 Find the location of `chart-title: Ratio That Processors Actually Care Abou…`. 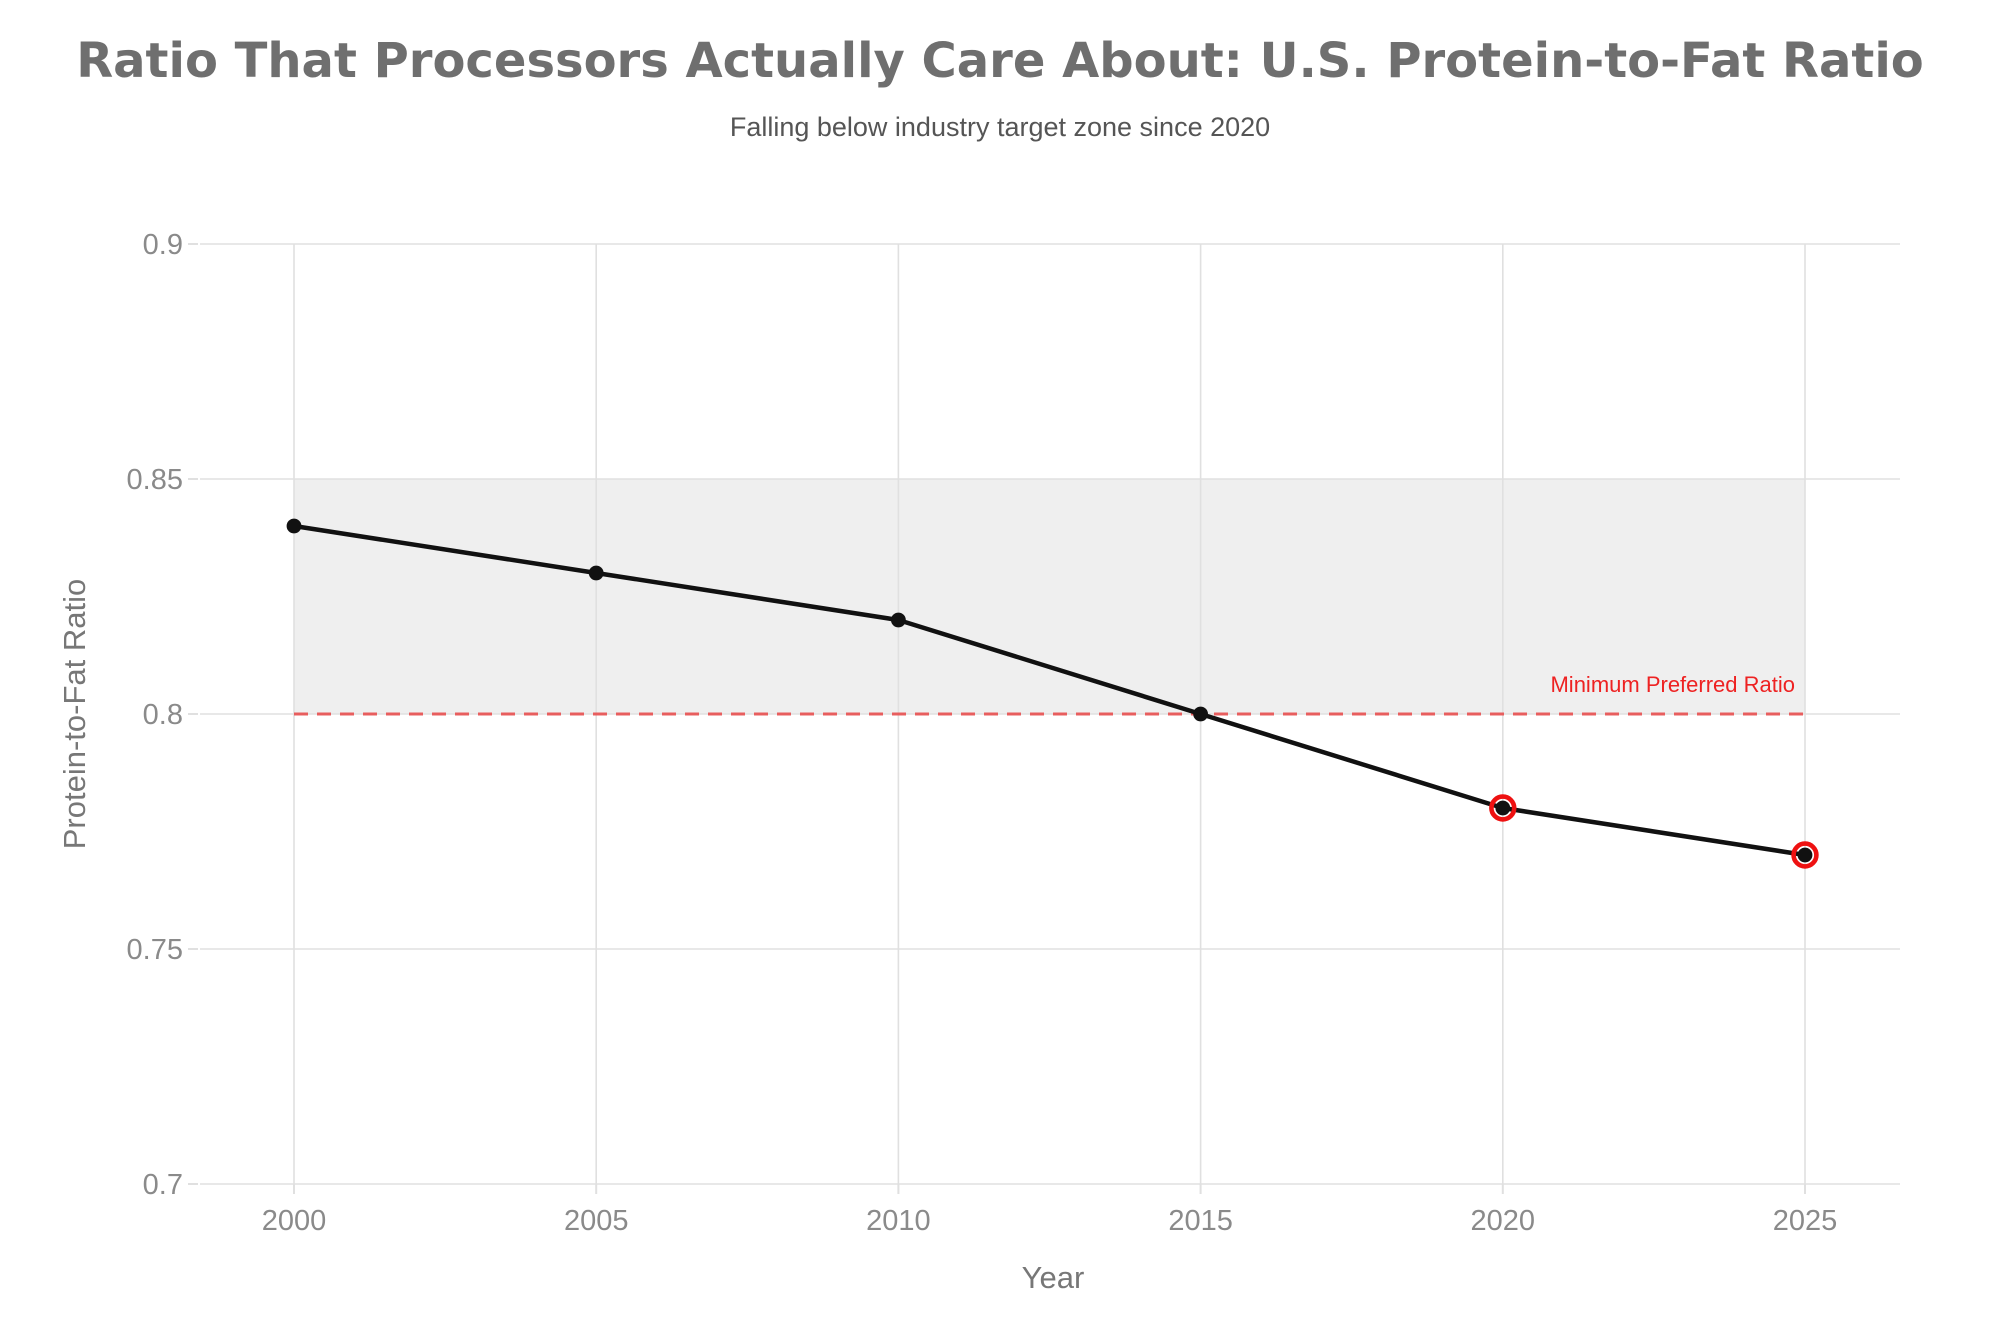

chart-title: Ratio That Processors Actually Care Abou… is located at coordinates (1000, 61).